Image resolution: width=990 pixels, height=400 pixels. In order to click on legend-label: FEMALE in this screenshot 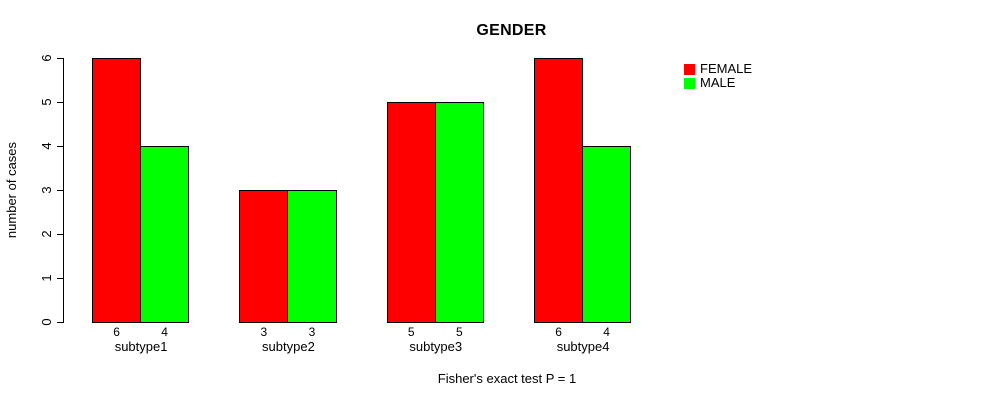, I will do `click(726, 68)`.